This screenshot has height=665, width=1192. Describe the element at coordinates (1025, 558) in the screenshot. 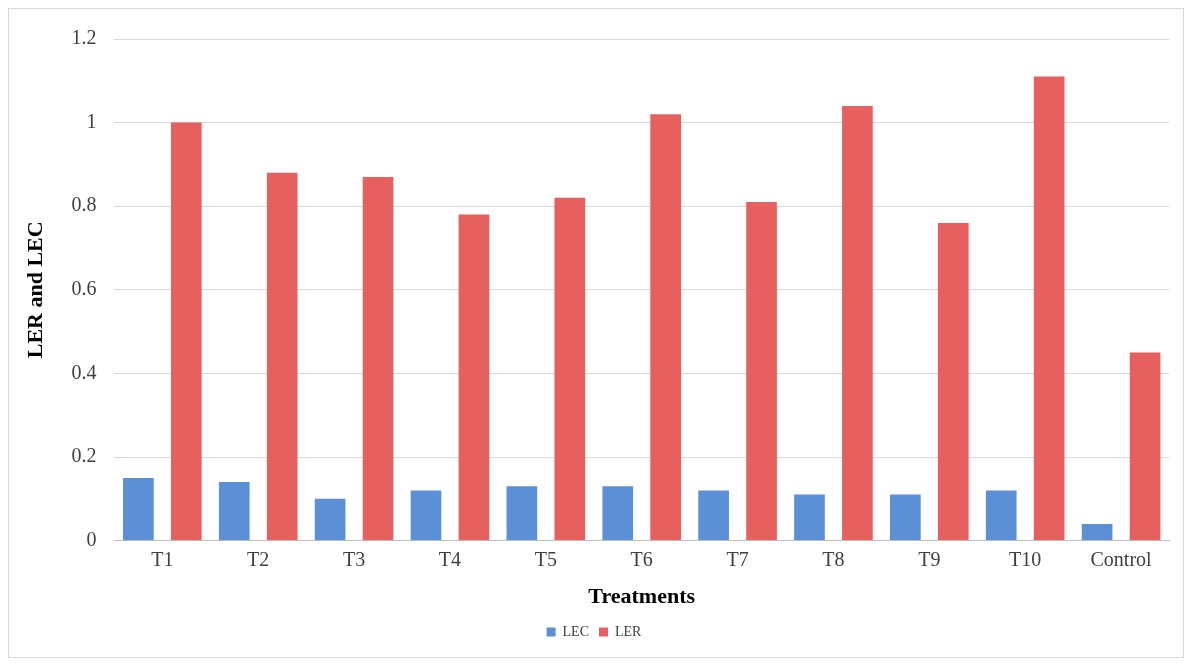

I see `x-tick-label: T10` at that location.